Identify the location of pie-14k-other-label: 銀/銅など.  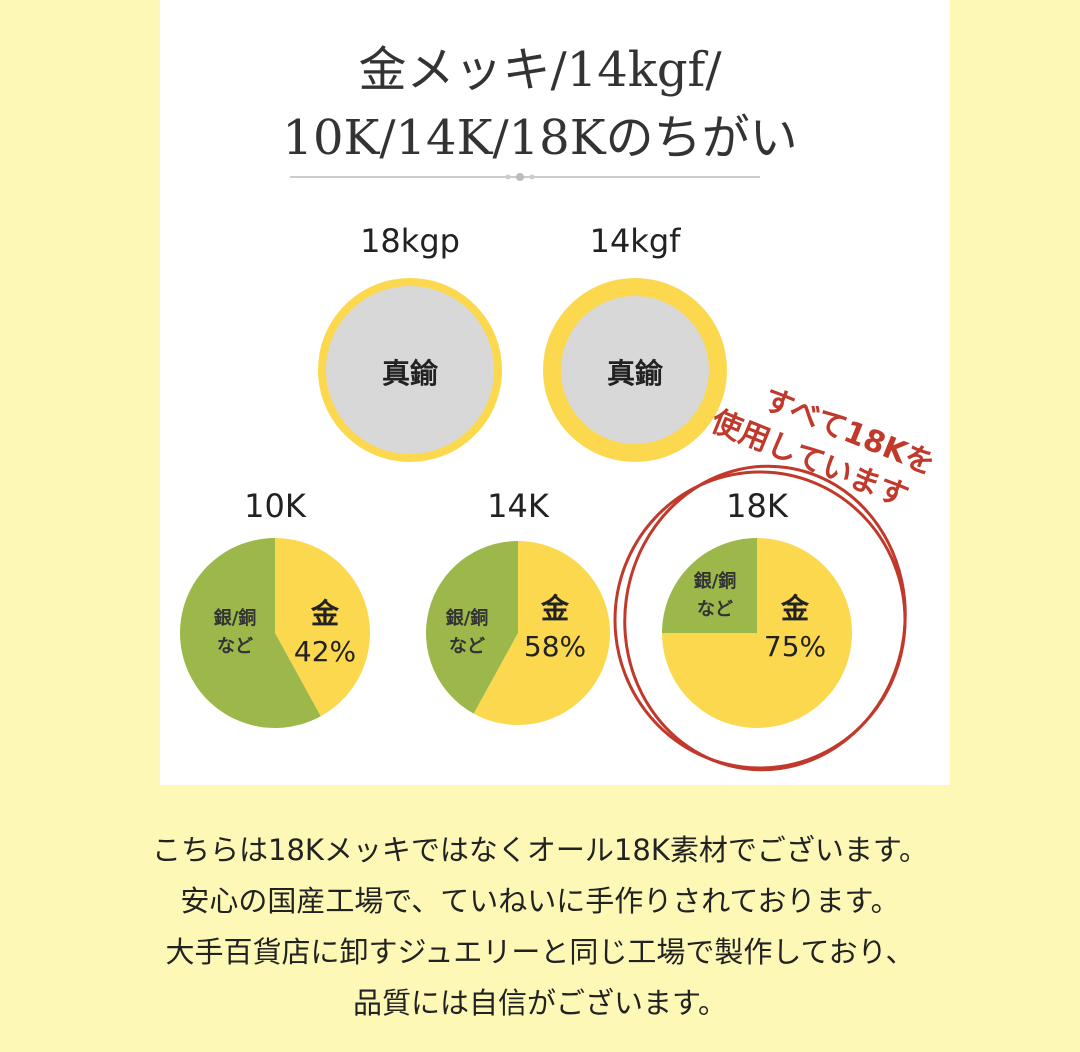
(467, 633).